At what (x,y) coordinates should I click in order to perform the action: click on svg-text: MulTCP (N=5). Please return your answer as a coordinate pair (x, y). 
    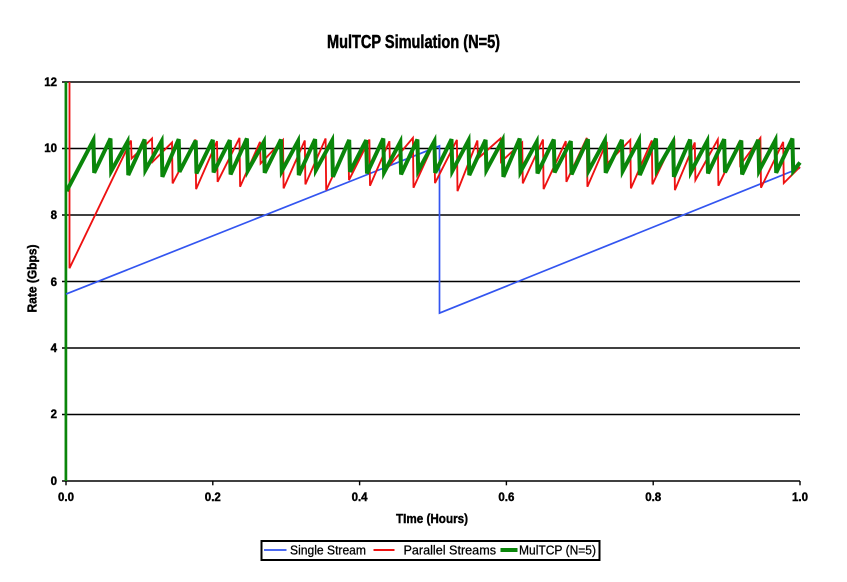
    Looking at the image, I should click on (557, 551).